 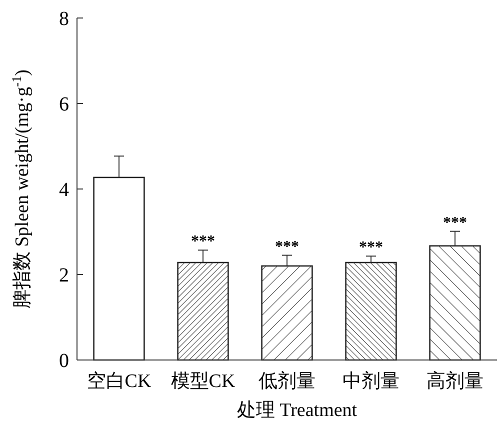 I want to click on x-tick-label: 高剂量, so click(x=455, y=381).